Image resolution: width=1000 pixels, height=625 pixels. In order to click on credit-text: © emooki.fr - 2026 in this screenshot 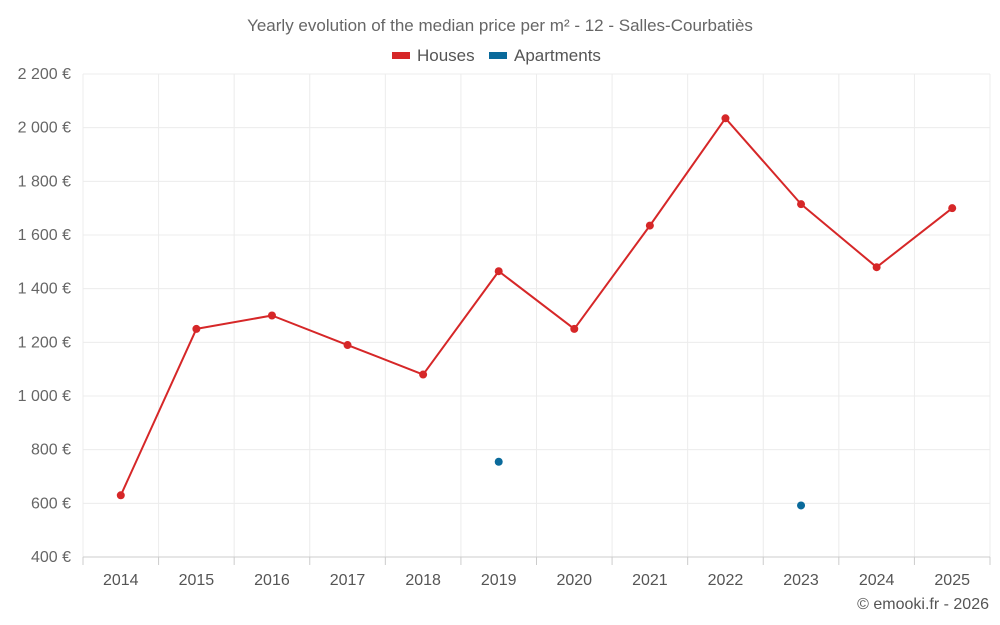, I will do `click(923, 604)`.